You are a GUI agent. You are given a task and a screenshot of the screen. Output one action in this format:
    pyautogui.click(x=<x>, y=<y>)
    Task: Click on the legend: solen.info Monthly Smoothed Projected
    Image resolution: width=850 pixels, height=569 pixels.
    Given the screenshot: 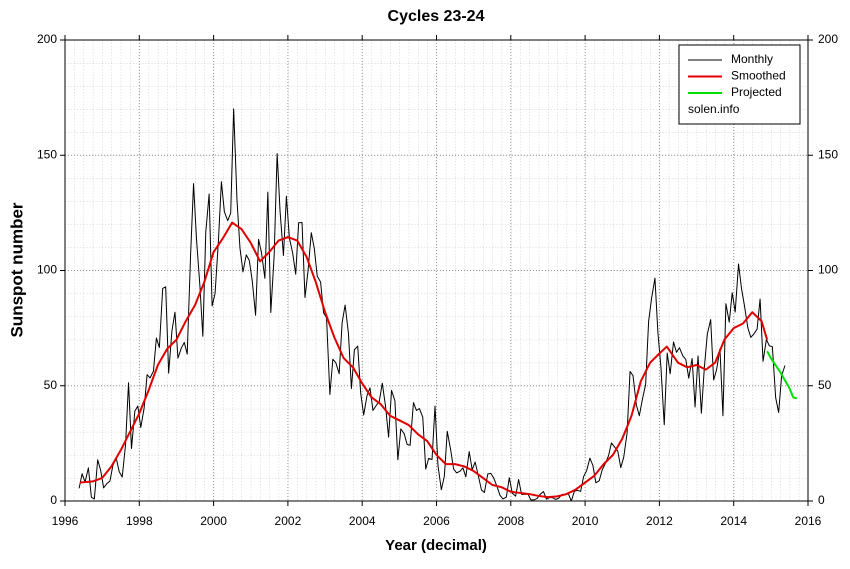 What is the action you would take?
    pyautogui.click(x=739, y=84)
    